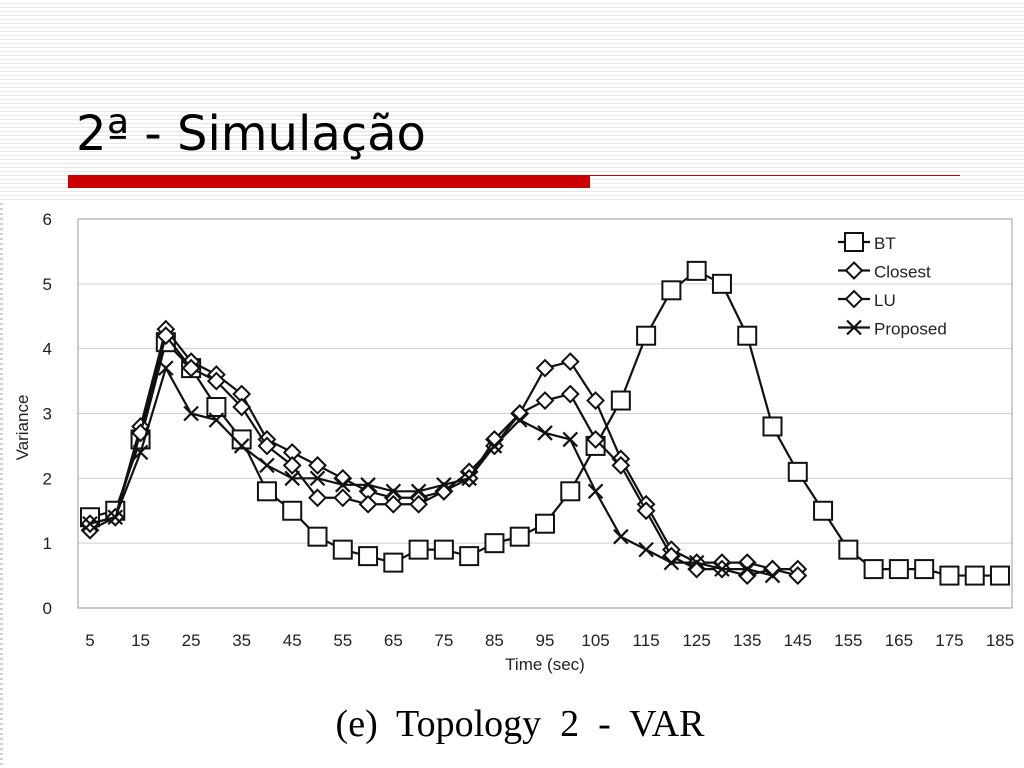  What do you see at coordinates (329, 181) in the screenshot?
I see `title-underline-thick` at bounding box center [329, 181].